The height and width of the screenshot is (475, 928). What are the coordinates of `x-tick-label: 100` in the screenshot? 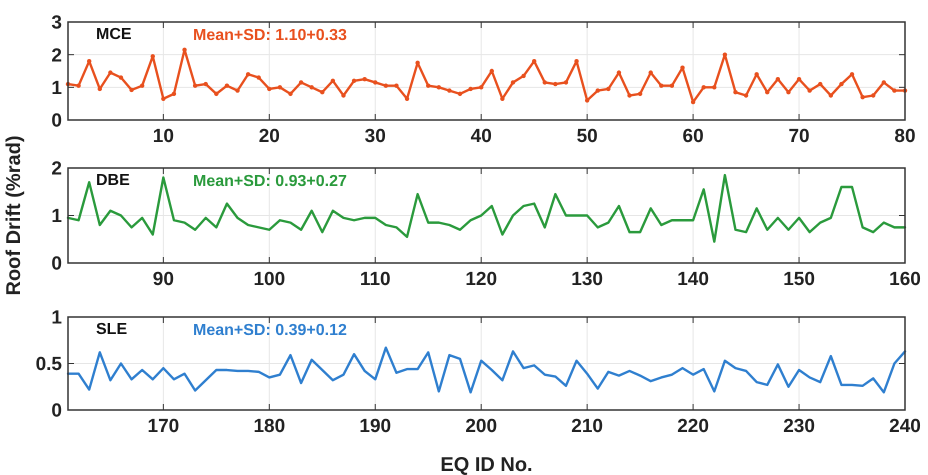 It's located at (269, 279).